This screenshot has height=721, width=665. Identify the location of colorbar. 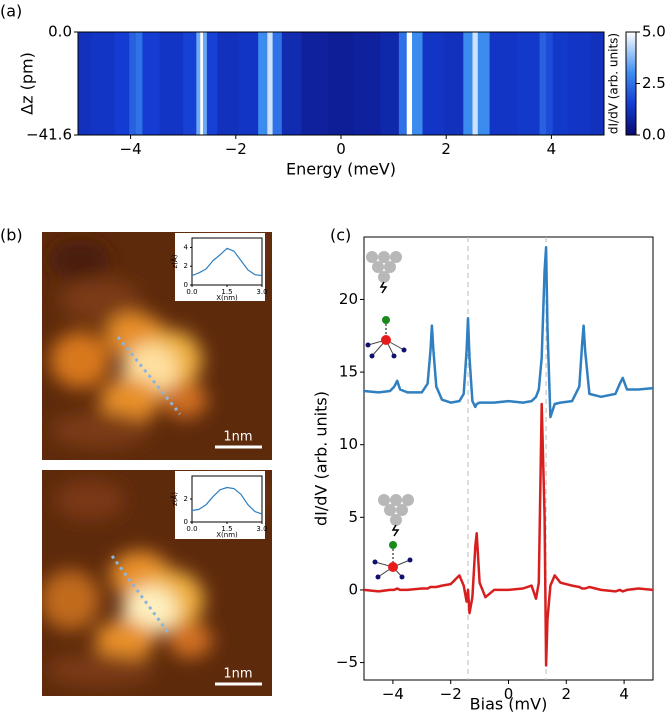
(631, 83).